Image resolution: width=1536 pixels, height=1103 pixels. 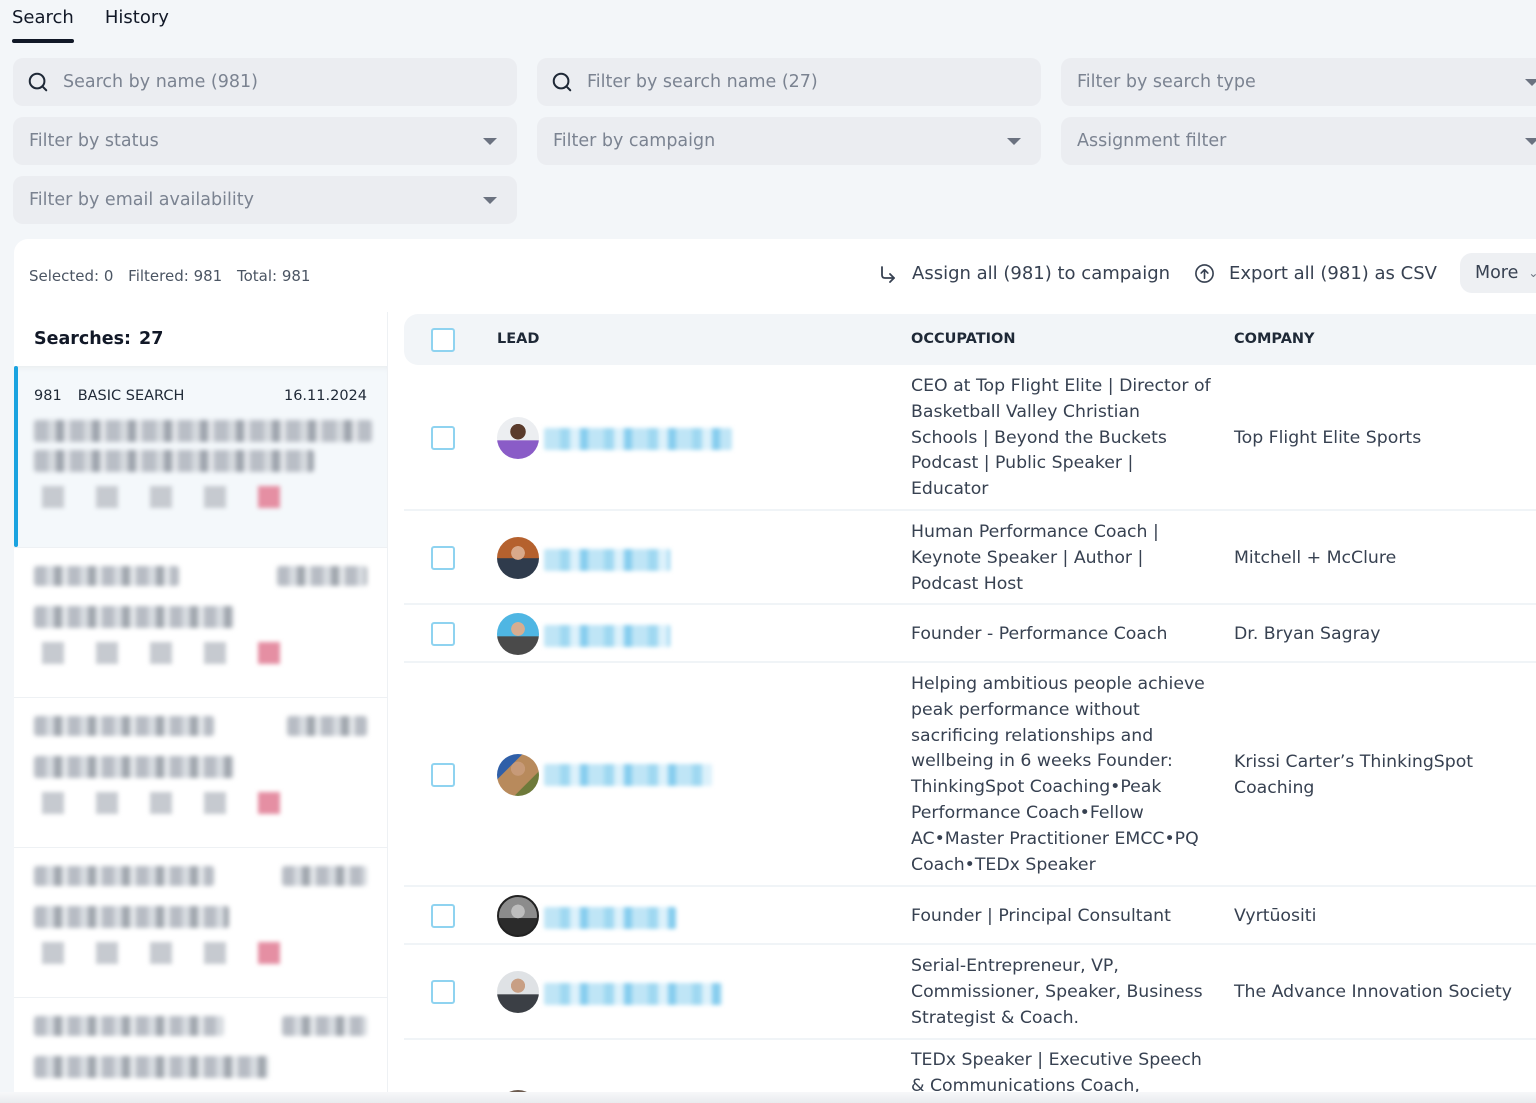 What do you see at coordinates (90, 22) in the screenshot?
I see `tab-bar: Search History` at bounding box center [90, 22].